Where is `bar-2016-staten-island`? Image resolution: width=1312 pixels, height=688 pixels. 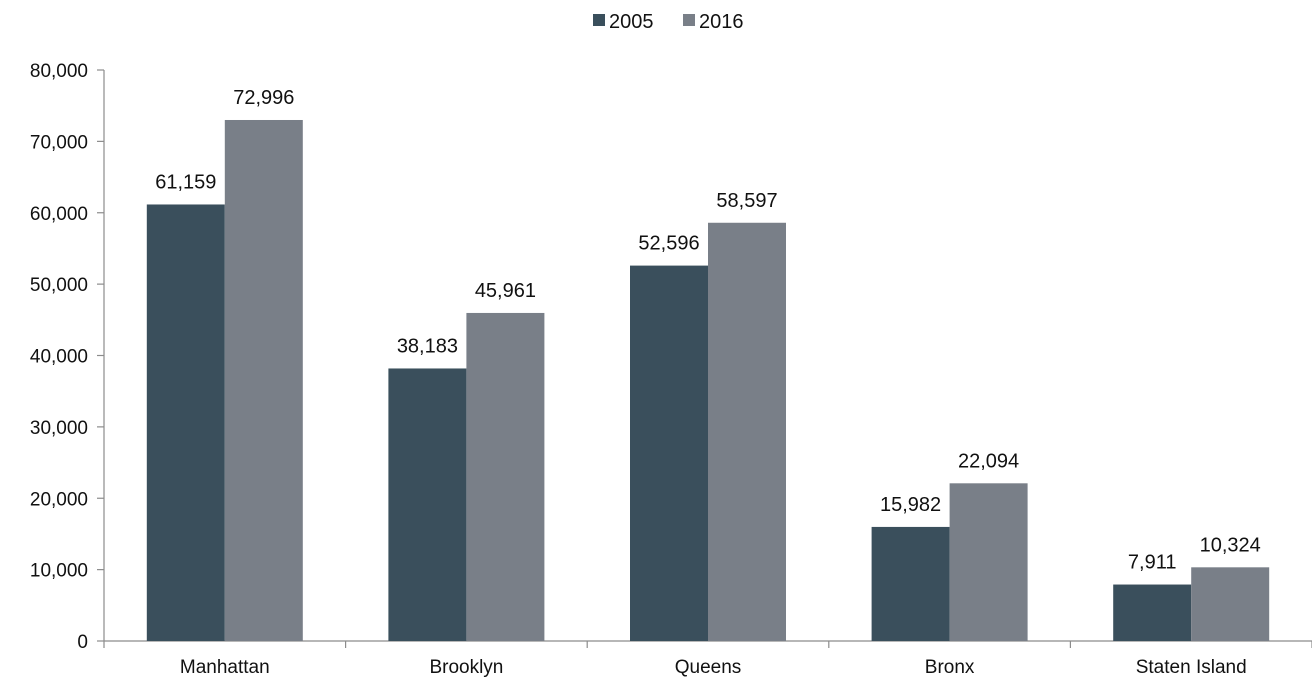 bar-2016-staten-island is located at coordinates (1230, 604).